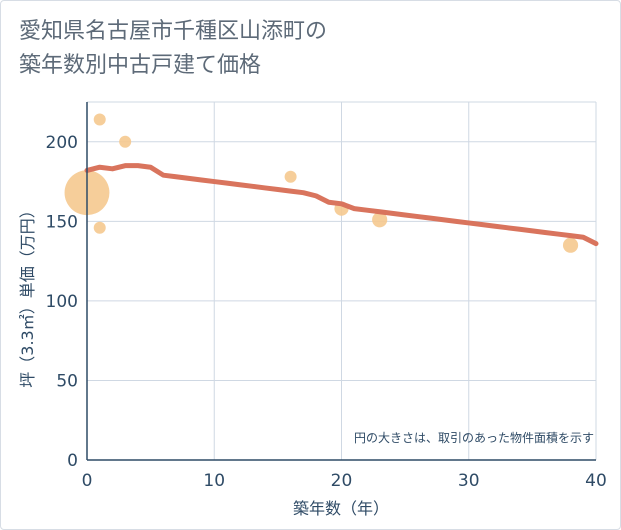 This screenshot has width=621, height=530. What do you see at coordinates (596, 481) in the screenshot?
I see `x-tick-label: 40` at bounding box center [596, 481].